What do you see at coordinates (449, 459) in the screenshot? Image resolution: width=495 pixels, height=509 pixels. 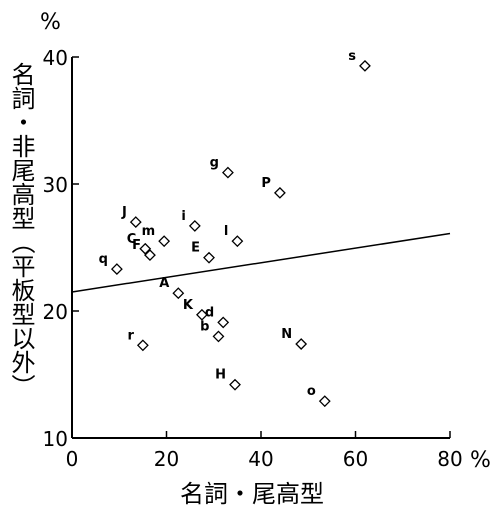 I see `x-tick-label: 80` at bounding box center [449, 459].